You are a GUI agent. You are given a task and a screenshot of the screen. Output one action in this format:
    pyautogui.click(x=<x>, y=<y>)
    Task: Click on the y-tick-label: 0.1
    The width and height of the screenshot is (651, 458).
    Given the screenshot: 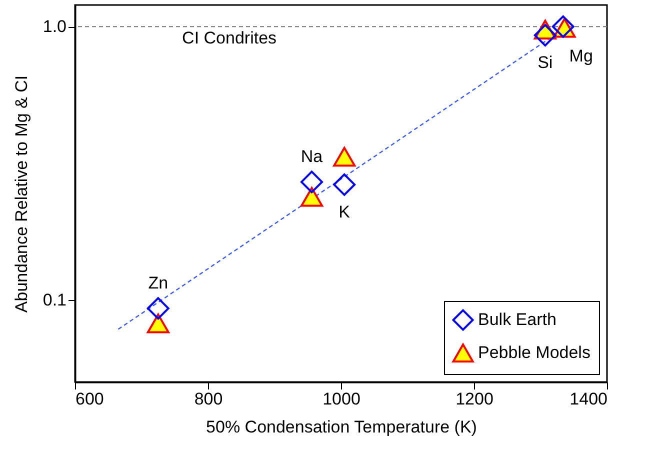 What is the action you would take?
    pyautogui.click(x=54, y=300)
    